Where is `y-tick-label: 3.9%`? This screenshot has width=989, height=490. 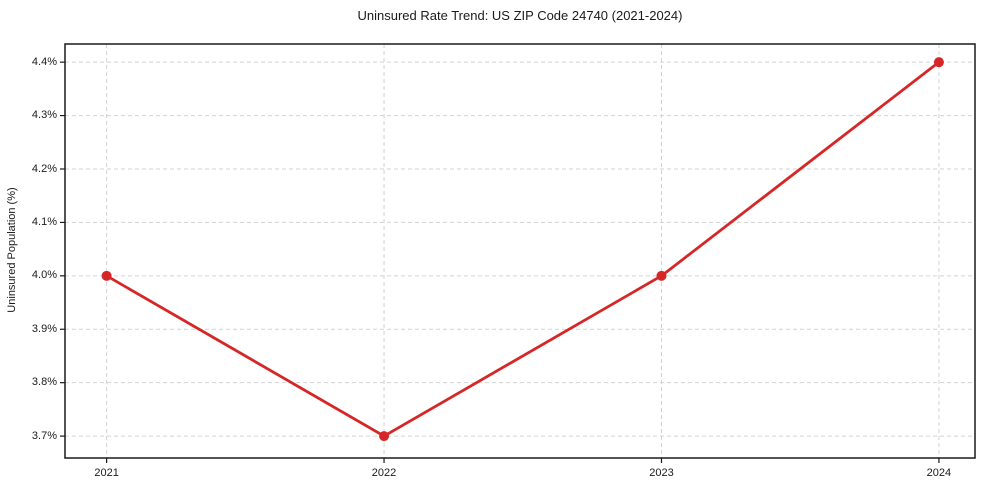
y-tick-label: 3.9% is located at coordinates (44, 328).